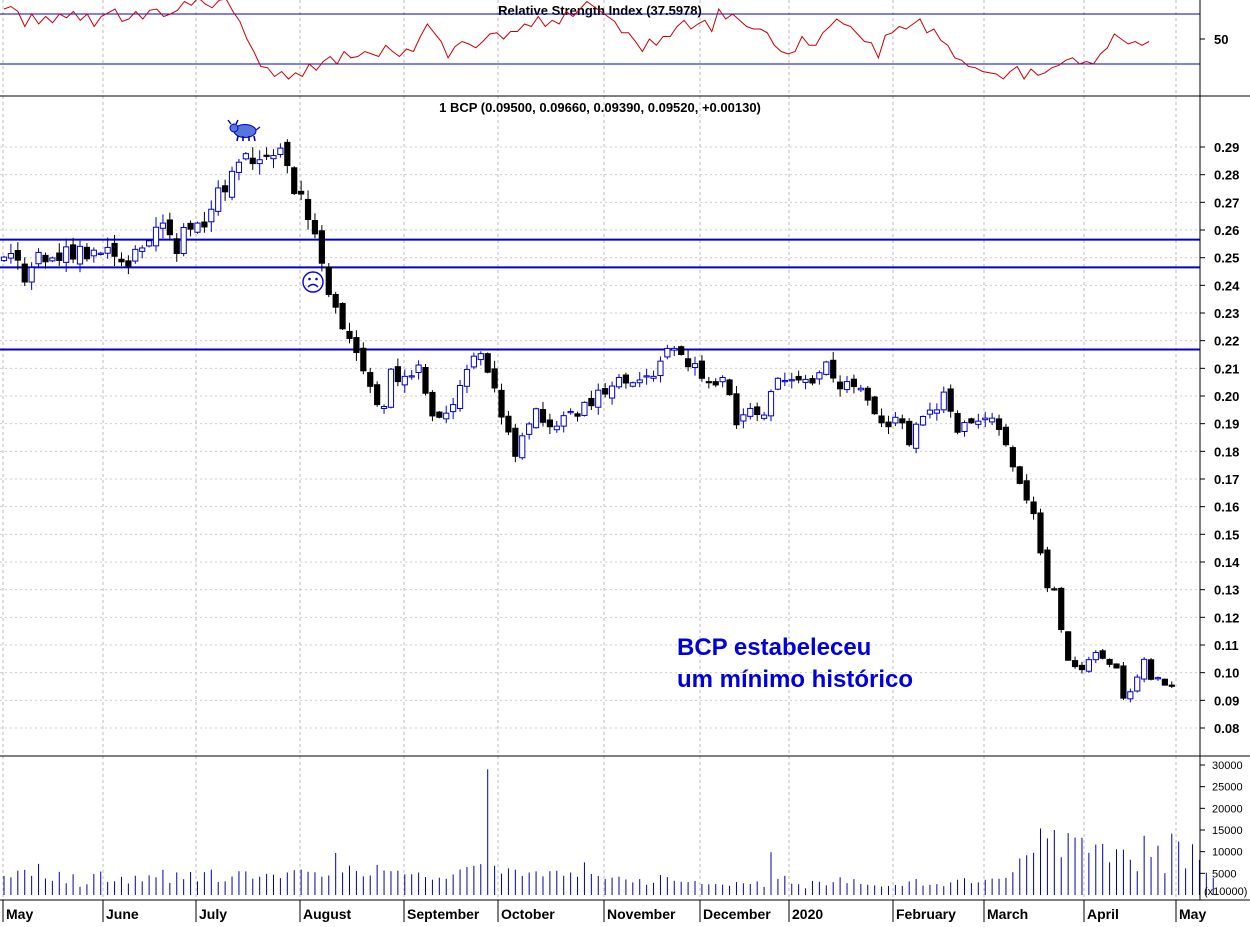  What do you see at coordinates (1227, 562) in the screenshot?
I see `price-tick-label: 0.14` at bounding box center [1227, 562].